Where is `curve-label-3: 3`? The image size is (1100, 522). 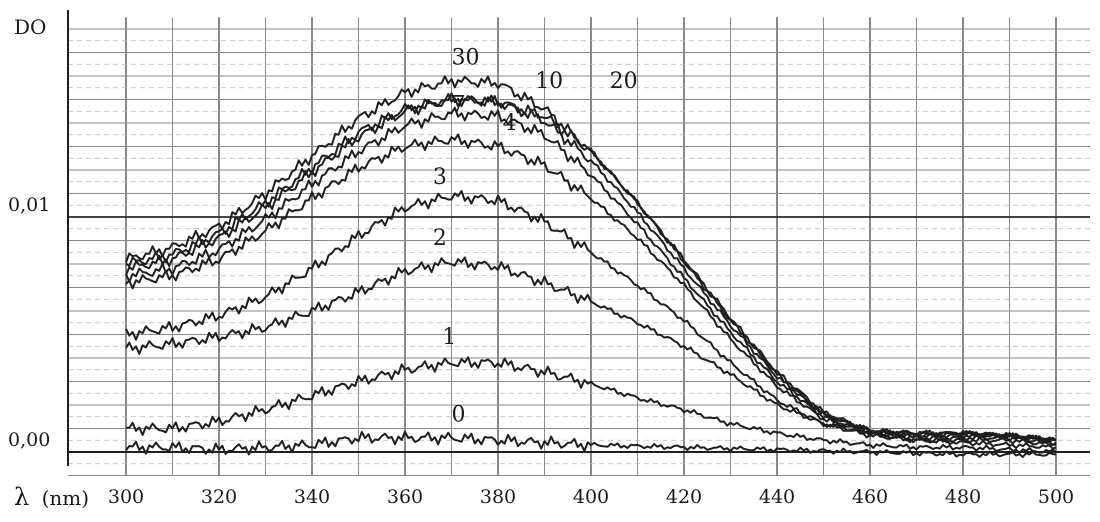 curve-label-3: 3 is located at coordinates (440, 177).